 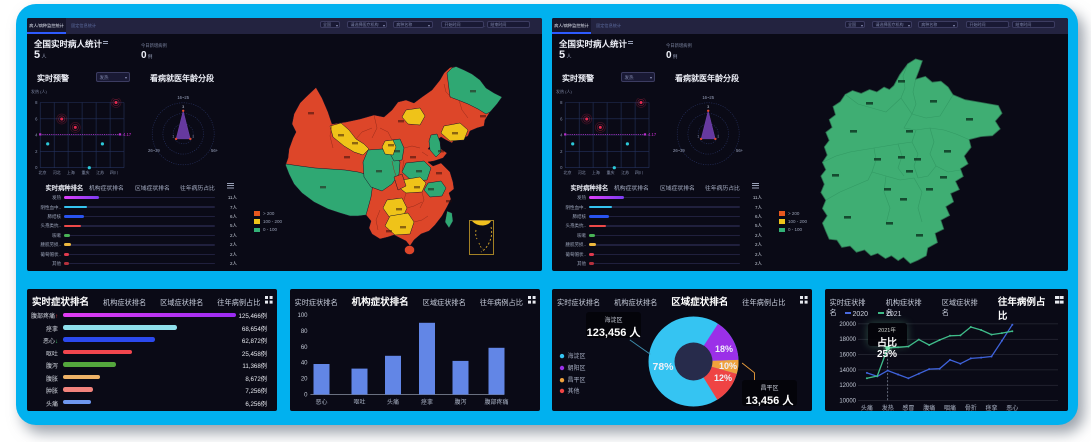 I want to click on svg-text: 16000, so click(x=847, y=355).